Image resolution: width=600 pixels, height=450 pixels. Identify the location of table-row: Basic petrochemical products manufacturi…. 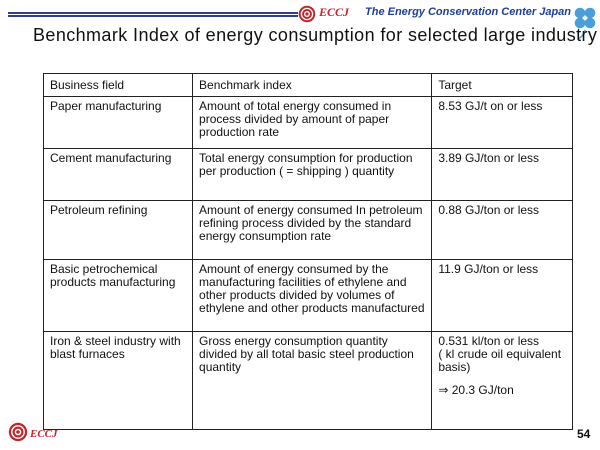
(307, 295).